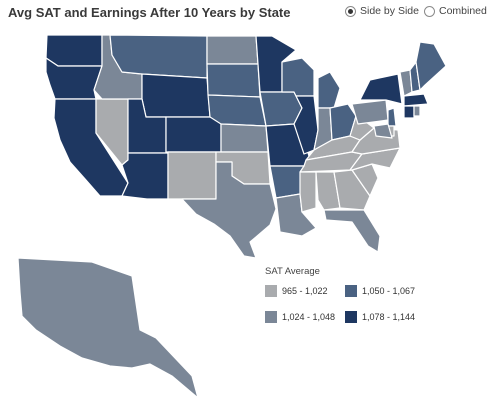 Image resolution: width=492 pixels, height=404 pixels. What do you see at coordinates (381, 89) in the screenshot?
I see `state-ny` at bounding box center [381, 89].